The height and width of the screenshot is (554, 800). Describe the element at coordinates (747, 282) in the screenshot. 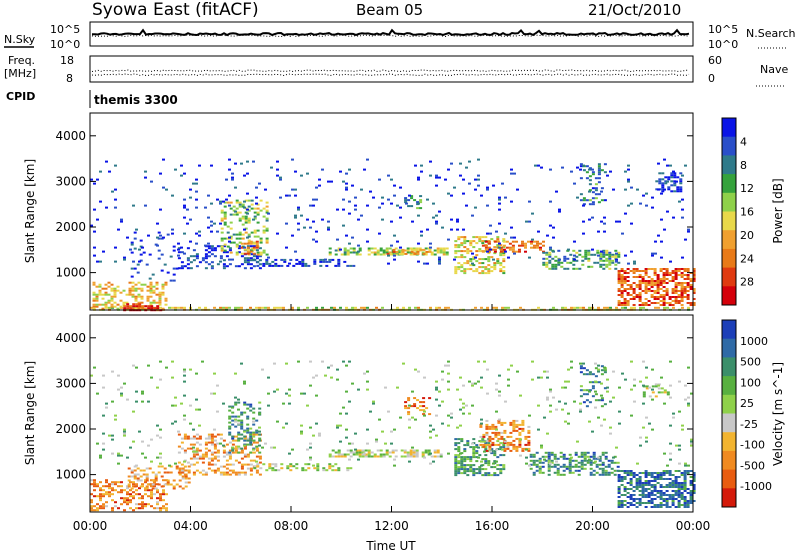

I see `power-colorbar-tick: 28` at that location.